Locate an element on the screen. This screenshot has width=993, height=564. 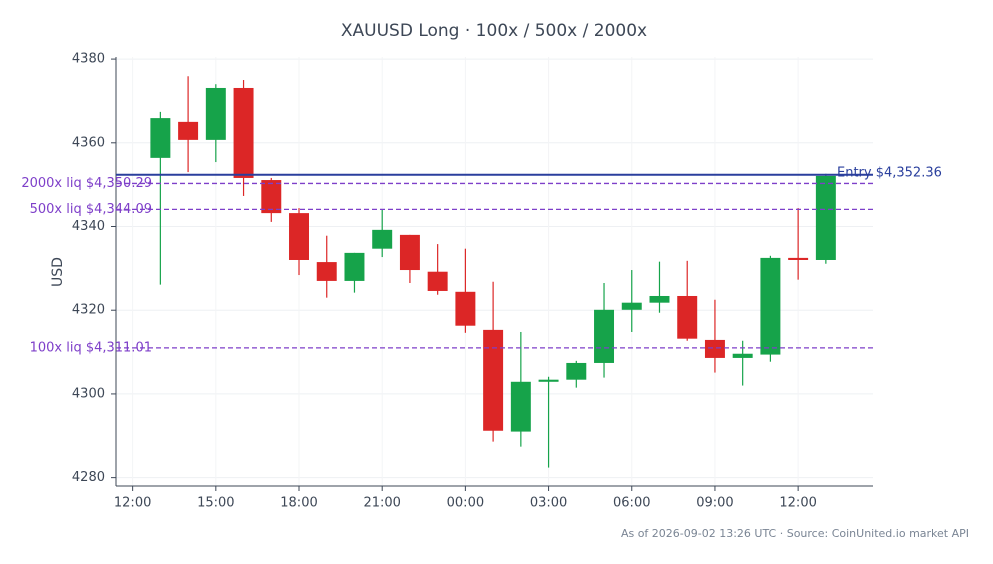
y-axis-label: USD is located at coordinates (58, 272).